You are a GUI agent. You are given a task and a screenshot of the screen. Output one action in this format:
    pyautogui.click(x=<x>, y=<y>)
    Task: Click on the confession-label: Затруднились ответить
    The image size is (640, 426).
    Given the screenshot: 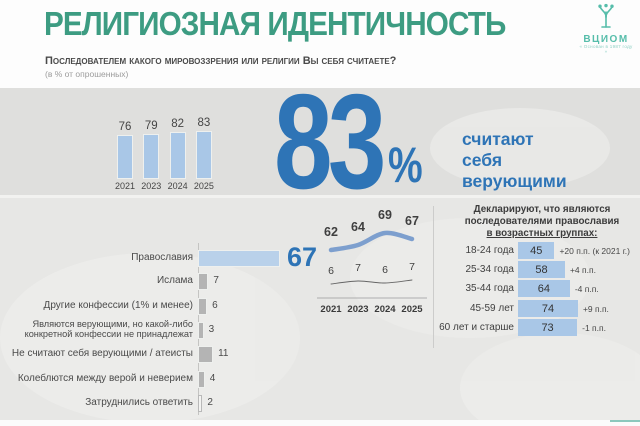 What is the action you would take?
    pyautogui.click(x=139, y=402)
    